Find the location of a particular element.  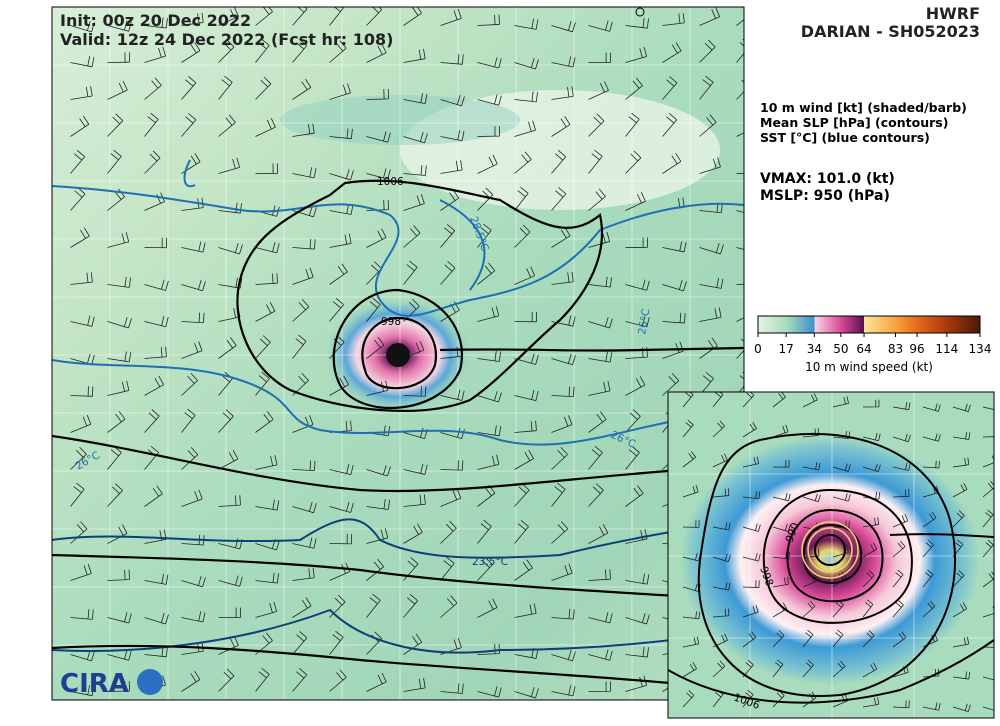

logo-icon is located at coordinates (150, 682).